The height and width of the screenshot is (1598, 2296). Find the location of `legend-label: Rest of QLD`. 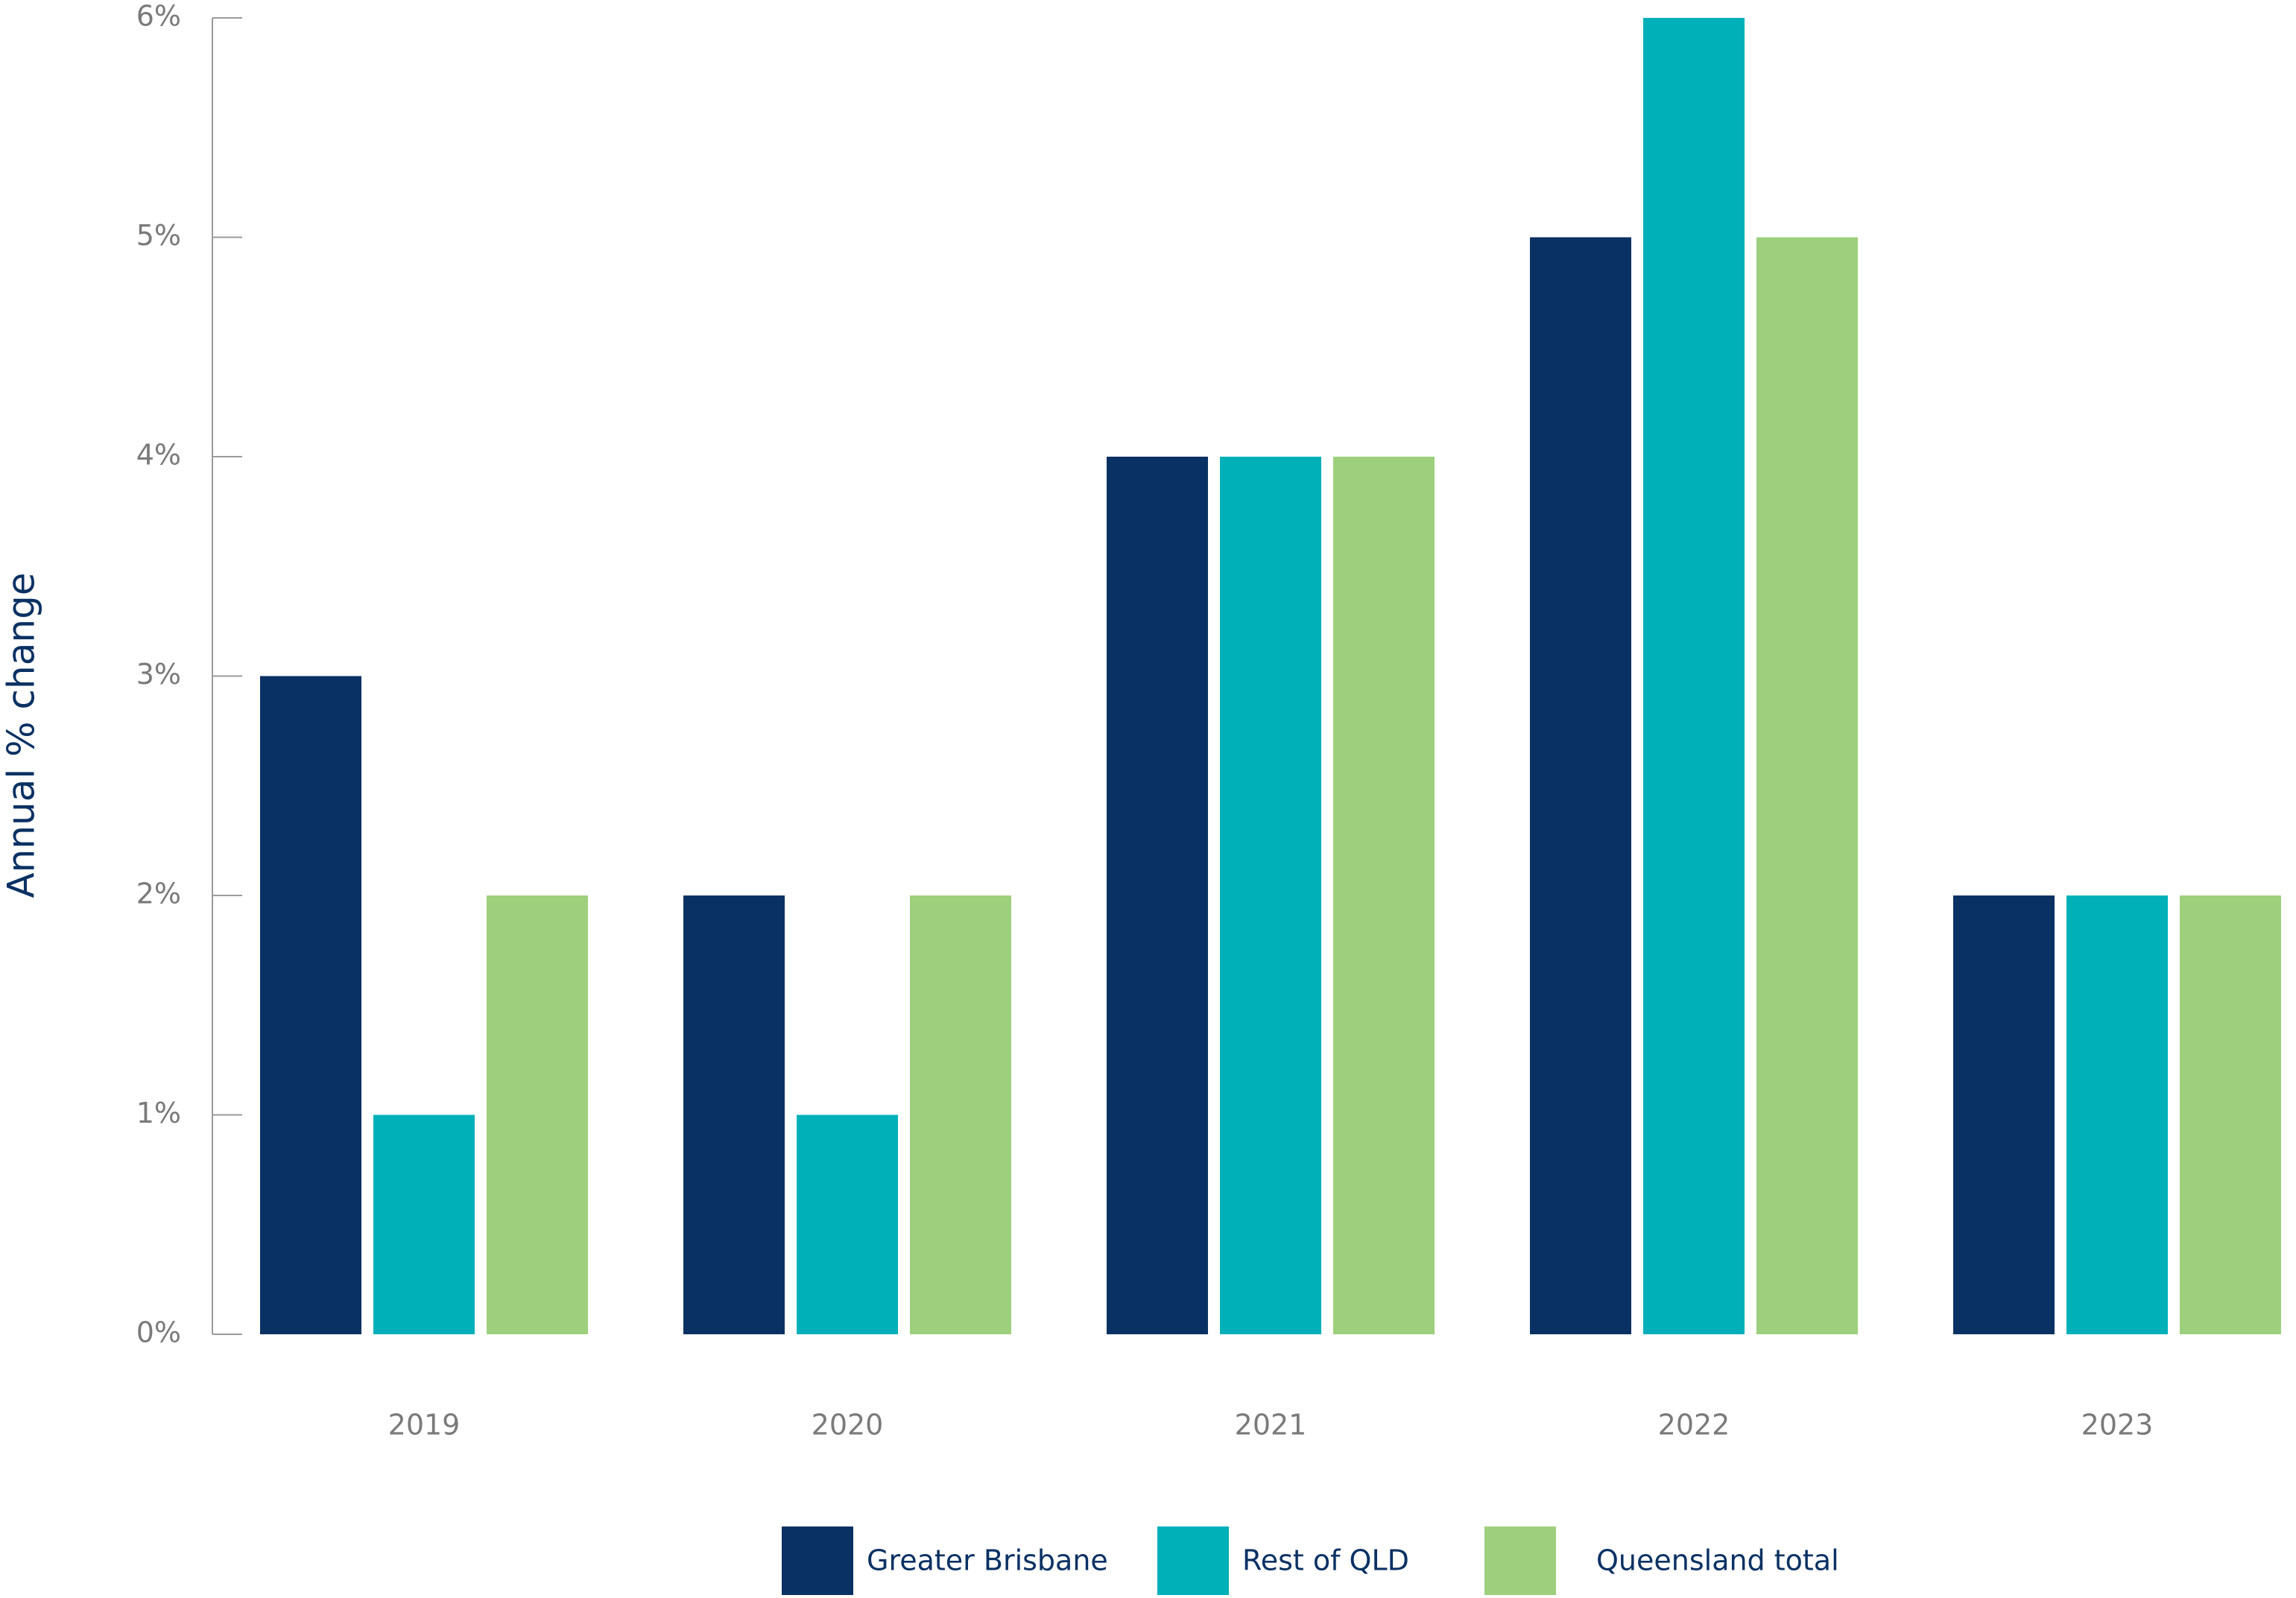

legend-label: Rest of QLD is located at coordinates (1325, 1560).